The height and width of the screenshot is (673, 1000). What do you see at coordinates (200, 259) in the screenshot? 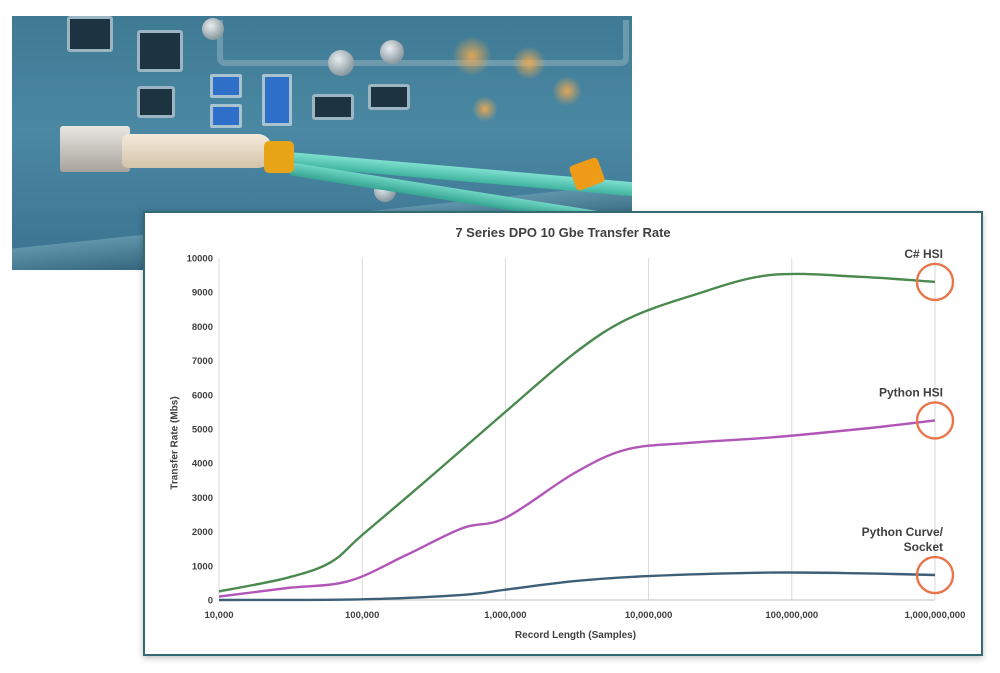
I see `y-tick-label: 10000` at bounding box center [200, 259].